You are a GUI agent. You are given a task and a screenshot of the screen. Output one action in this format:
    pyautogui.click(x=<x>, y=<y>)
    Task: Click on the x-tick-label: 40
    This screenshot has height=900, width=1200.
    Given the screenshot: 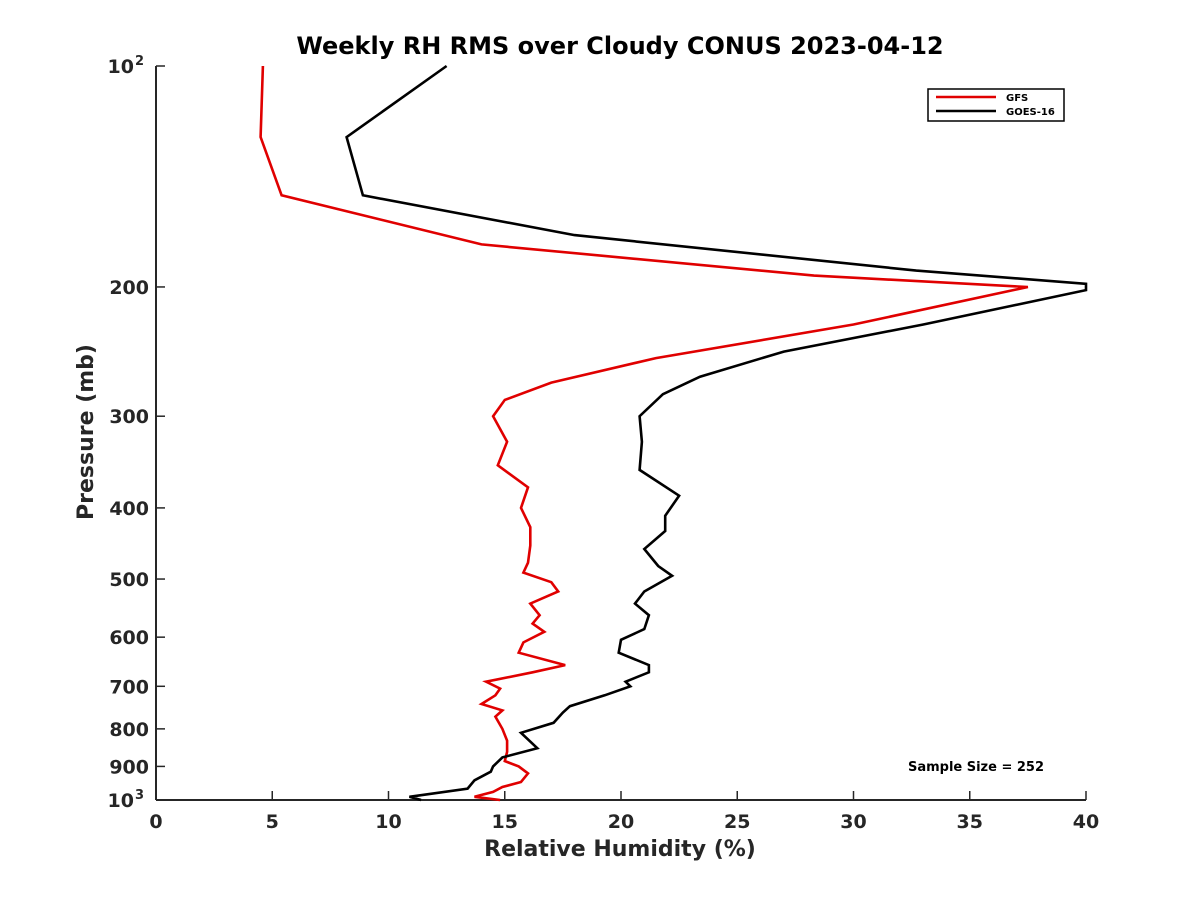 What is the action you would take?
    pyautogui.click(x=1086, y=822)
    